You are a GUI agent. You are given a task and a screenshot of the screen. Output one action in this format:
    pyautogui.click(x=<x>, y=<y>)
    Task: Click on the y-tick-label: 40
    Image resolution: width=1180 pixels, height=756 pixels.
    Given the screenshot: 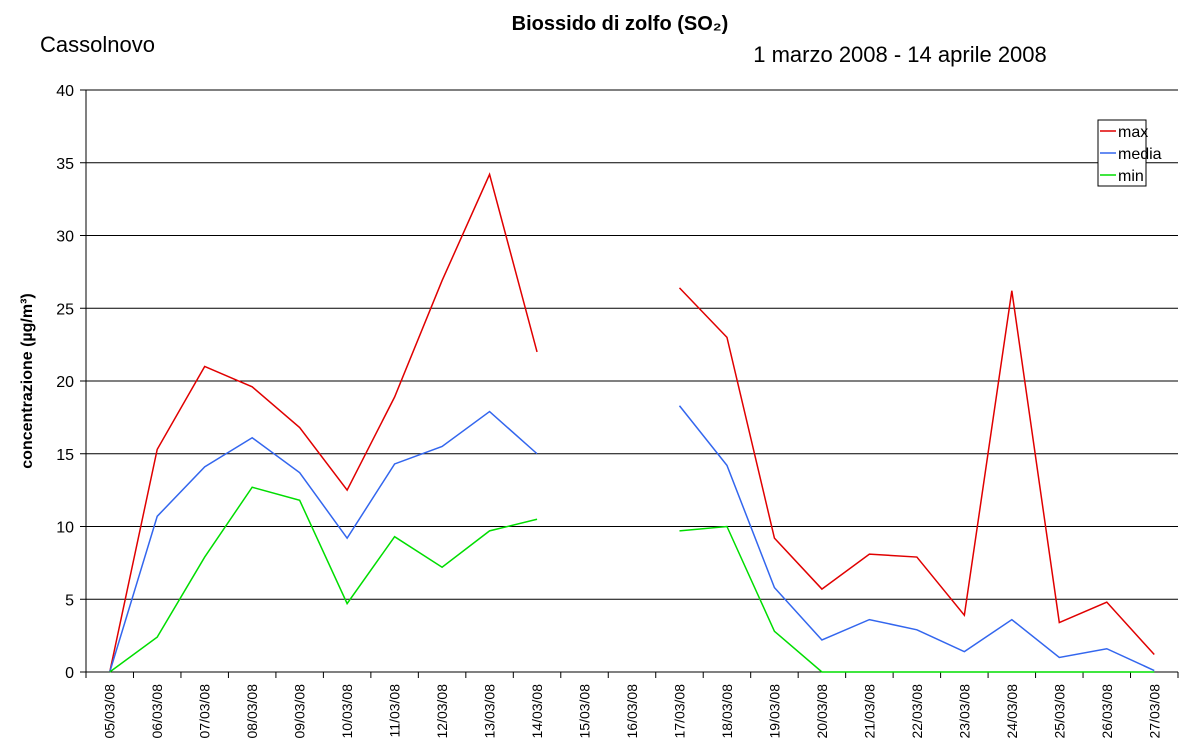 What is the action you would take?
    pyautogui.click(x=65, y=91)
    